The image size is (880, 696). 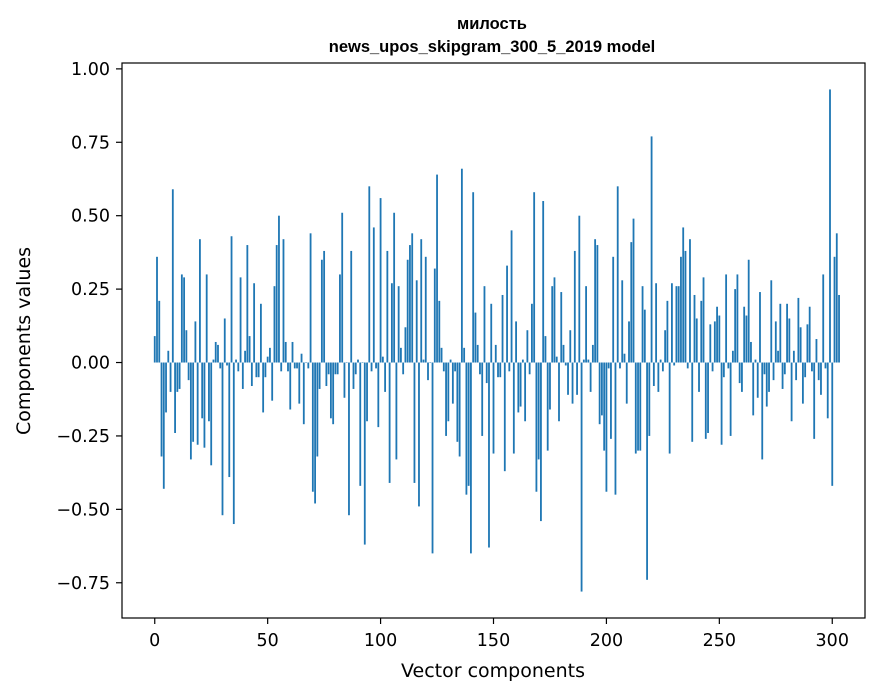 What do you see at coordinates (24, 341) in the screenshot?
I see `y-axis-label: Components values` at bounding box center [24, 341].